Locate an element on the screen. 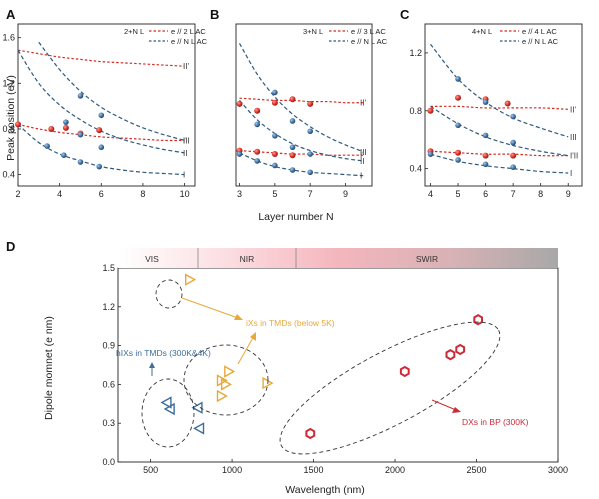 The width and height of the screenshot is (599, 499). x-tick-label-d-4: 2500 is located at coordinates (477, 470).